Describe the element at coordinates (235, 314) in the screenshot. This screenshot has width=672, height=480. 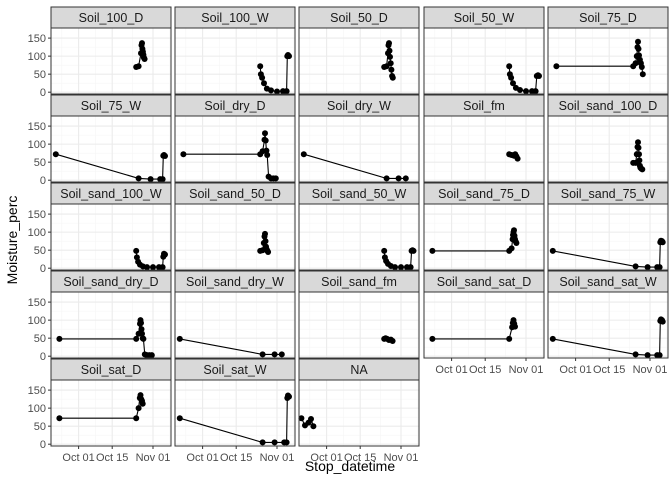
I see `facet-panel: Soil_sand_dry_W` at that location.